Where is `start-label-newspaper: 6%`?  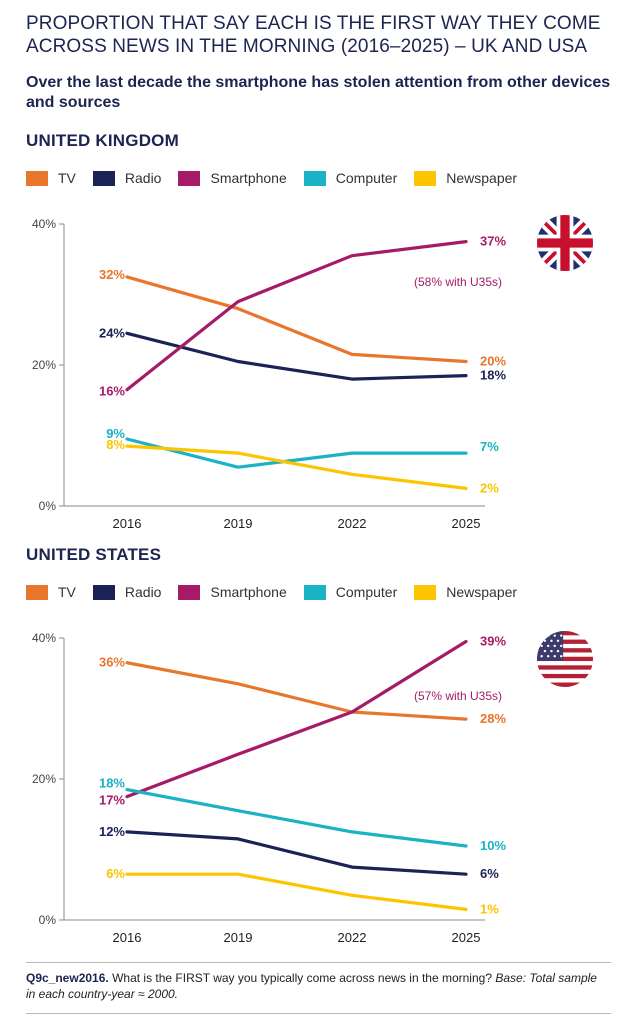 start-label-newspaper: 6% is located at coordinates (115, 873).